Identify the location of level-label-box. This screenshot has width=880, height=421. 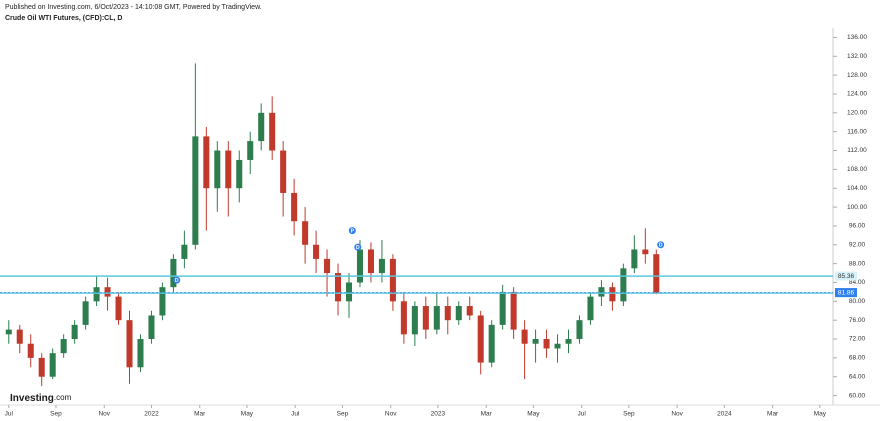
(846, 276).